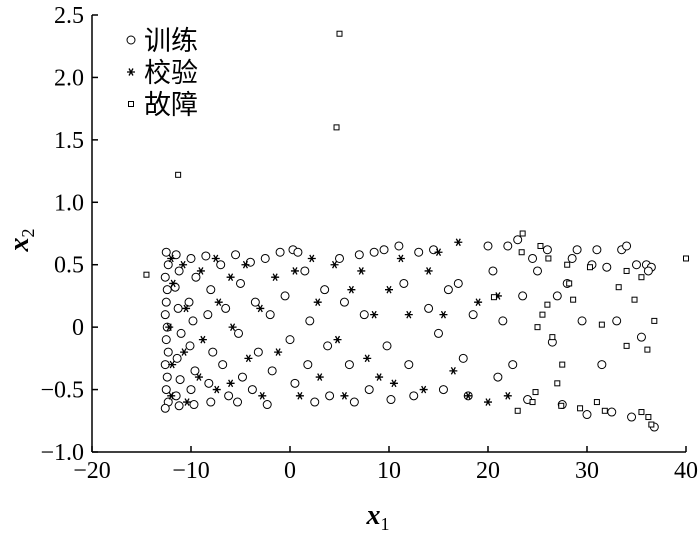 This screenshot has width=700, height=537. Describe the element at coordinates (69, 203) in the screenshot. I see `y-tick-label: 1.0` at that location.